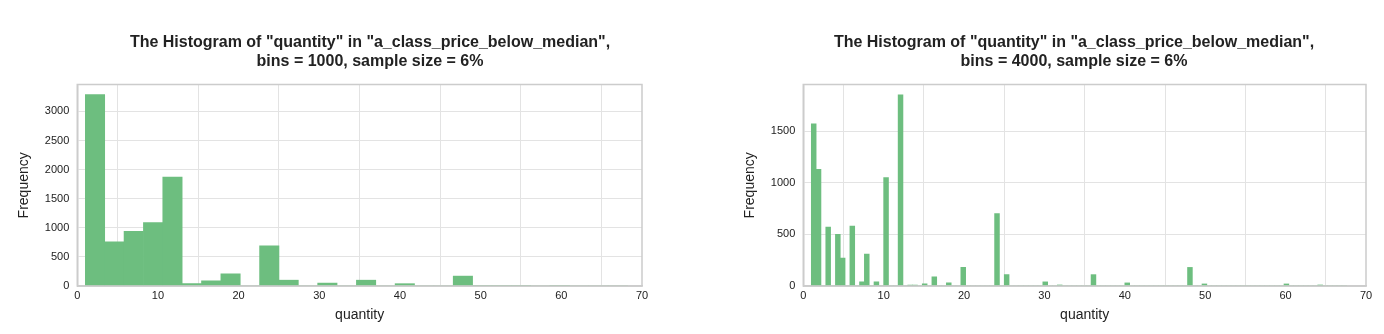 The image size is (1384, 334). What do you see at coordinates (57, 110) in the screenshot?
I see `y-tick-label: 3000` at bounding box center [57, 110].